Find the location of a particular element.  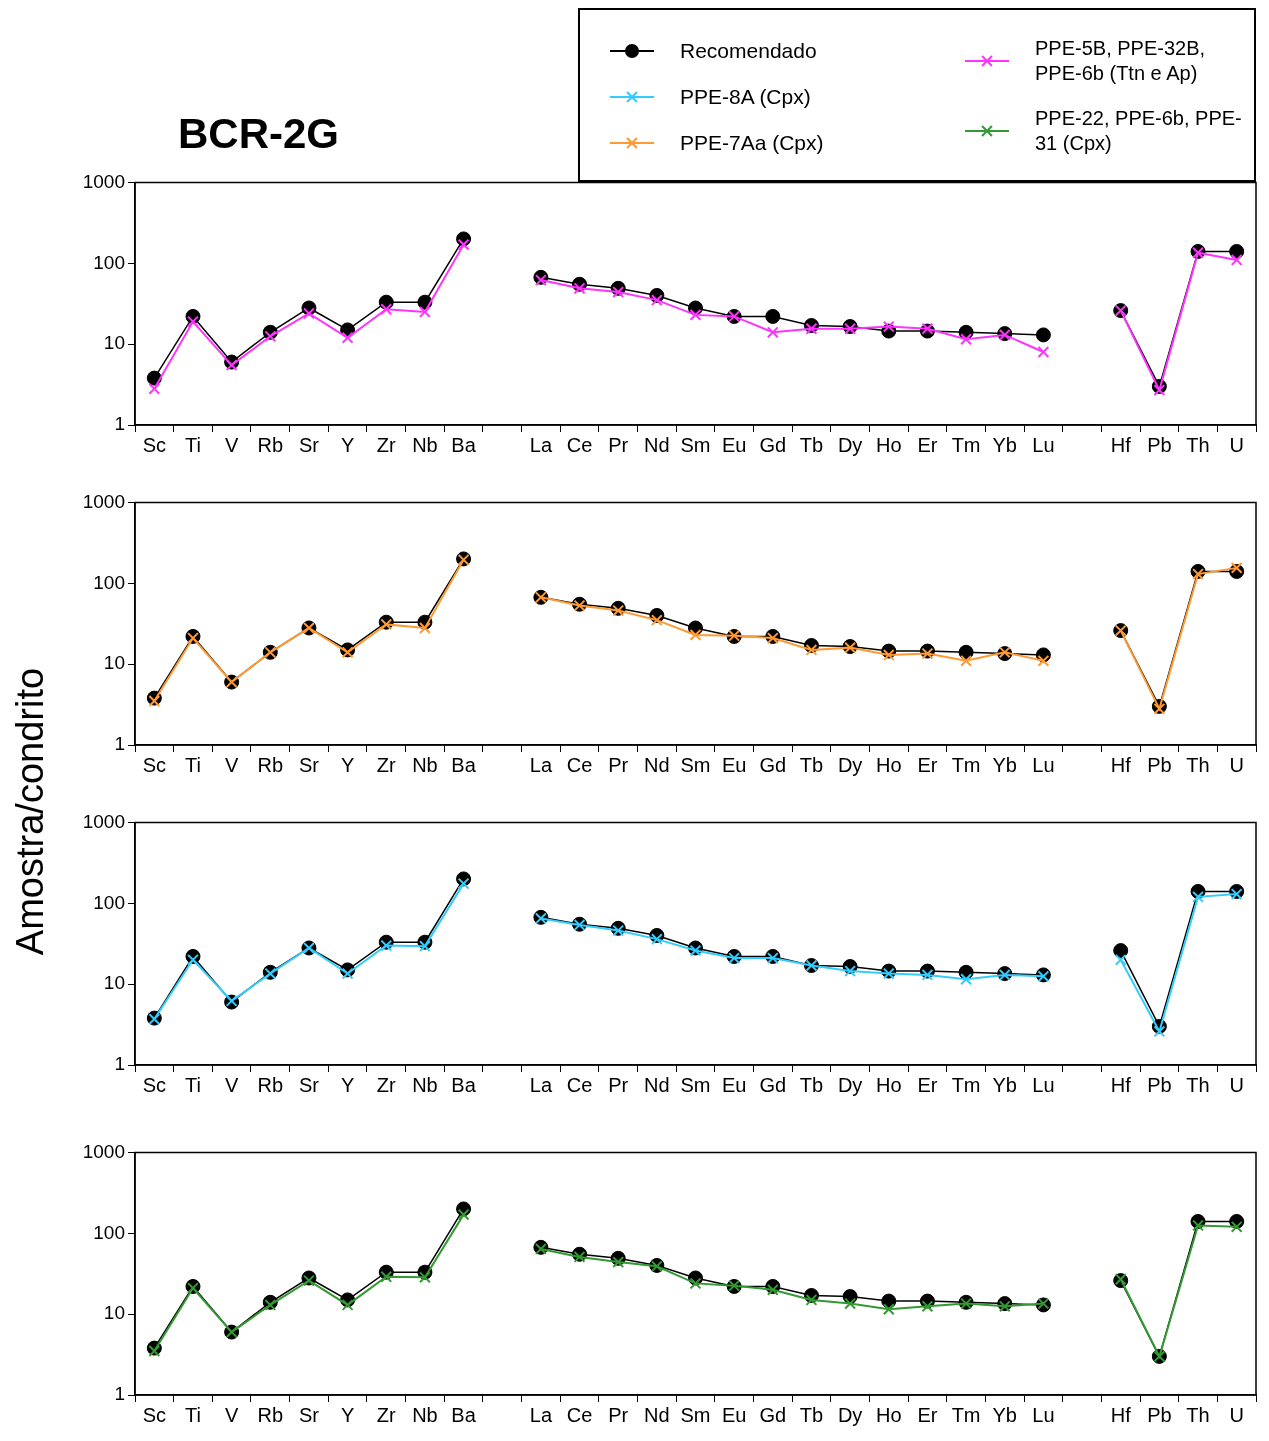

x-tick-label: Tm is located at coordinates (966, 1414).